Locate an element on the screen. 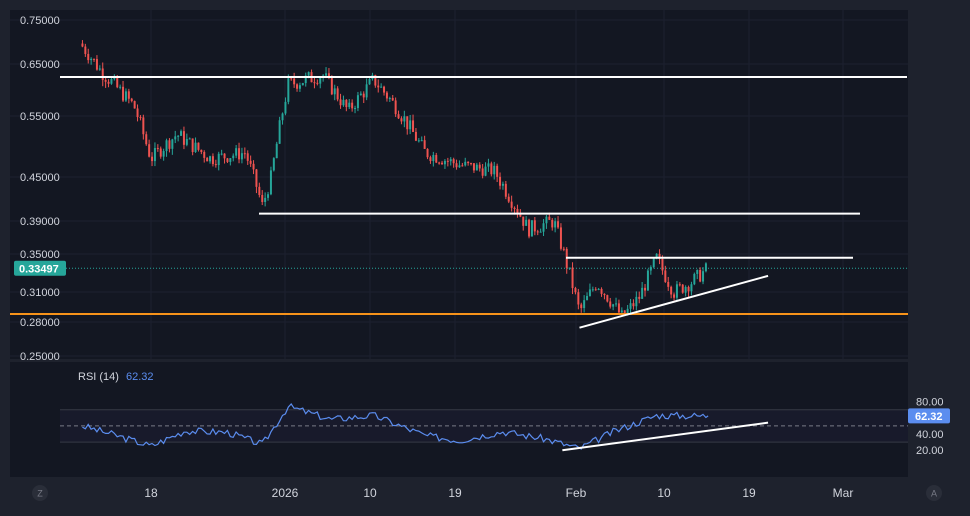 This screenshot has height=516, width=970. rsi-value-tag: 62.32 is located at coordinates (929, 416).